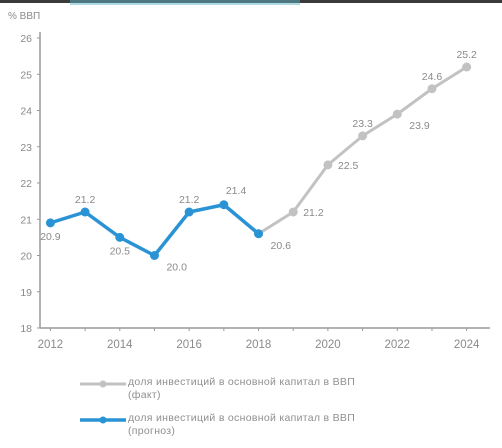 Image resolution: width=502 pixels, height=448 pixels. What do you see at coordinates (26, 148) in the screenshot?
I see `y-tick-label: 23` at bounding box center [26, 148].